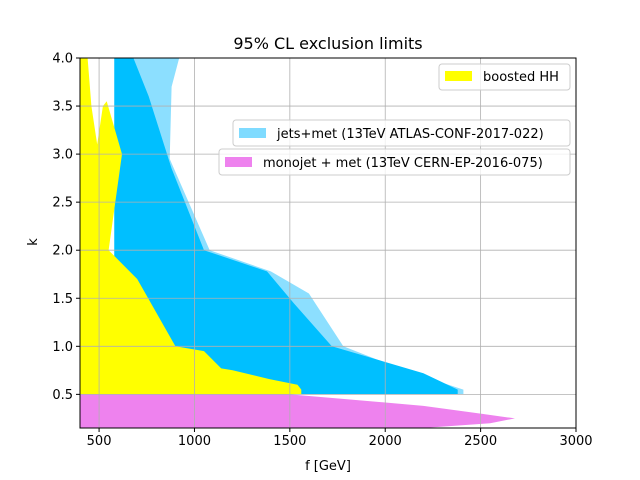 The width and height of the screenshot is (640, 480). What do you see at coordinates (238, 162) in the screenshot?
I see `legend-swatch-monojet-met` at bounding box center [238, 162].